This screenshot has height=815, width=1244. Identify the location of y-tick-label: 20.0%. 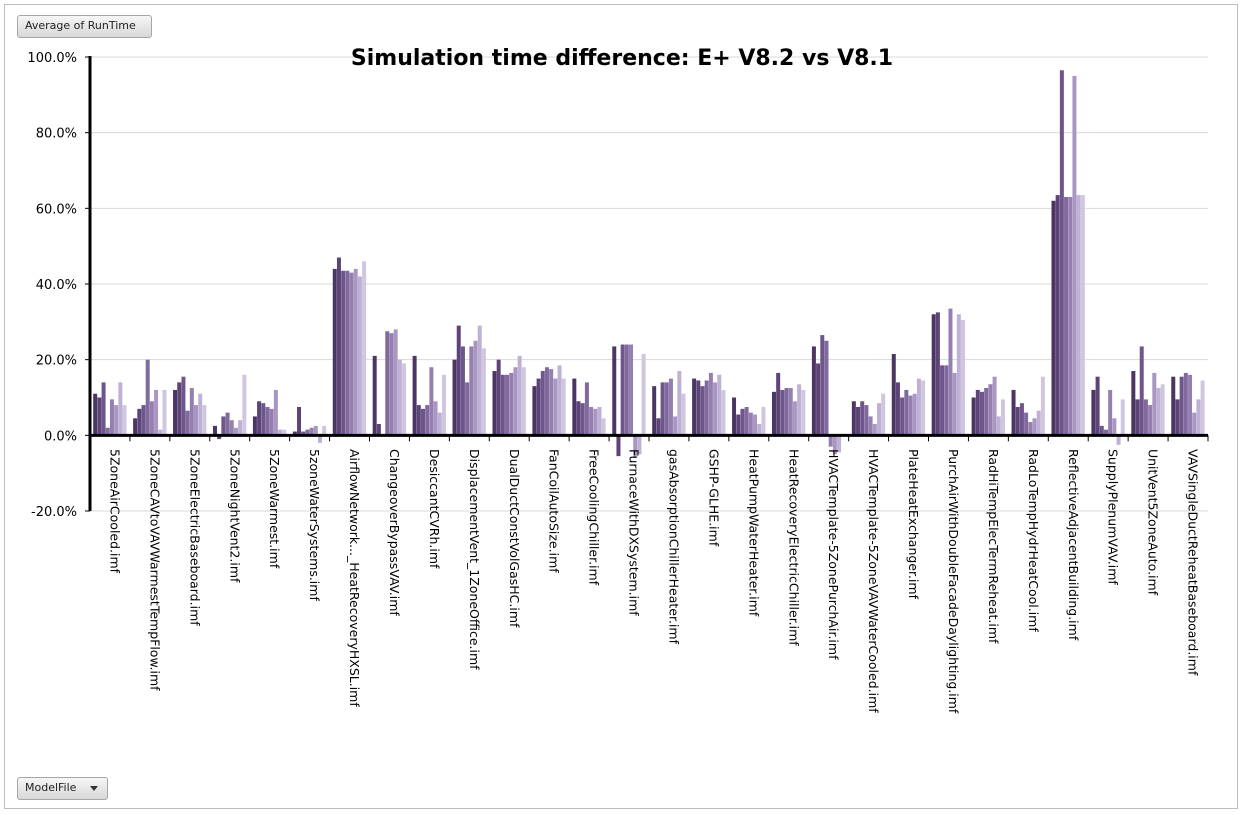
(56, 361).